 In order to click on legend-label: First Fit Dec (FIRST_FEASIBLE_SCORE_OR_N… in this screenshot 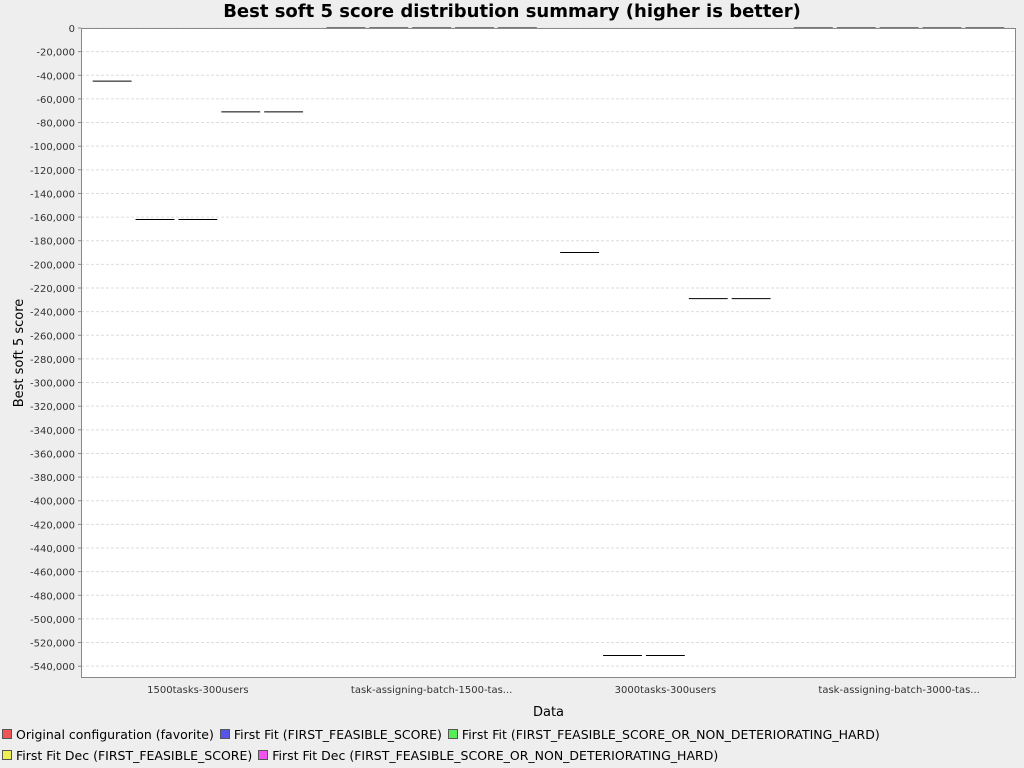, I will do `click(495, 755)`.